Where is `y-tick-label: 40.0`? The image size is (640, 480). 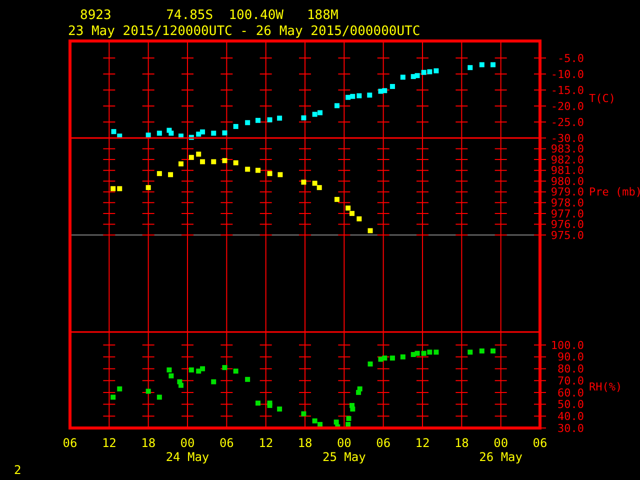
y-tick-label: 40.0 is located at coordinates (571, 416).